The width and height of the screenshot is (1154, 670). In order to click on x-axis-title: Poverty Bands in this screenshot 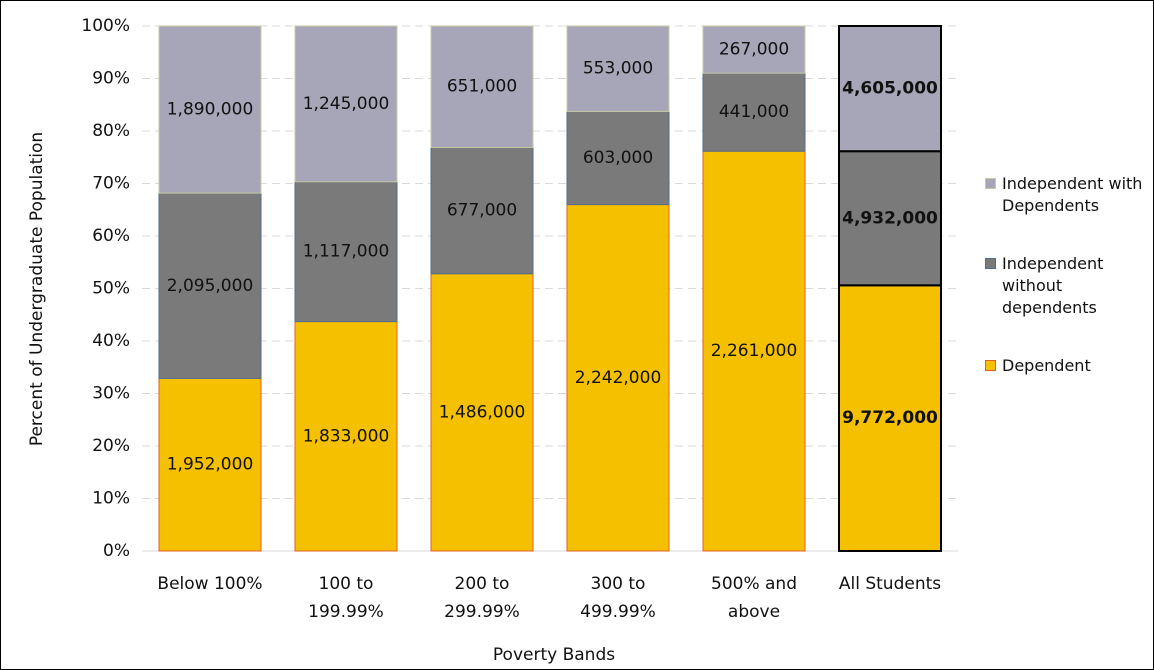, I will do `click(554, 655)`.